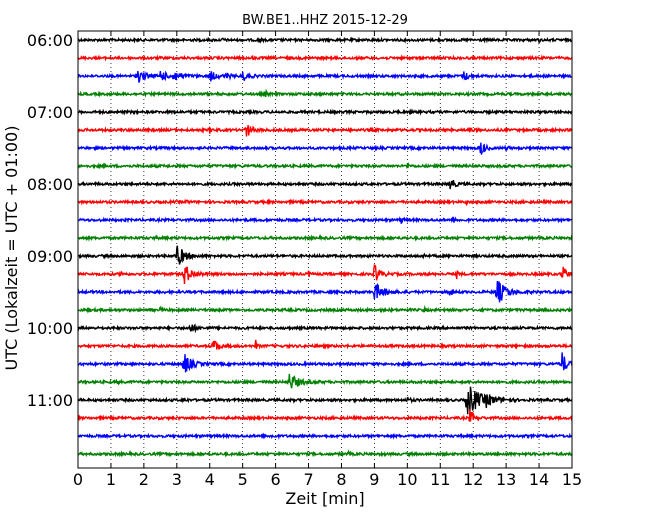 This screenshot has width=650, height=520. I want to click on x-tick-label: 7, so click(308, 479).